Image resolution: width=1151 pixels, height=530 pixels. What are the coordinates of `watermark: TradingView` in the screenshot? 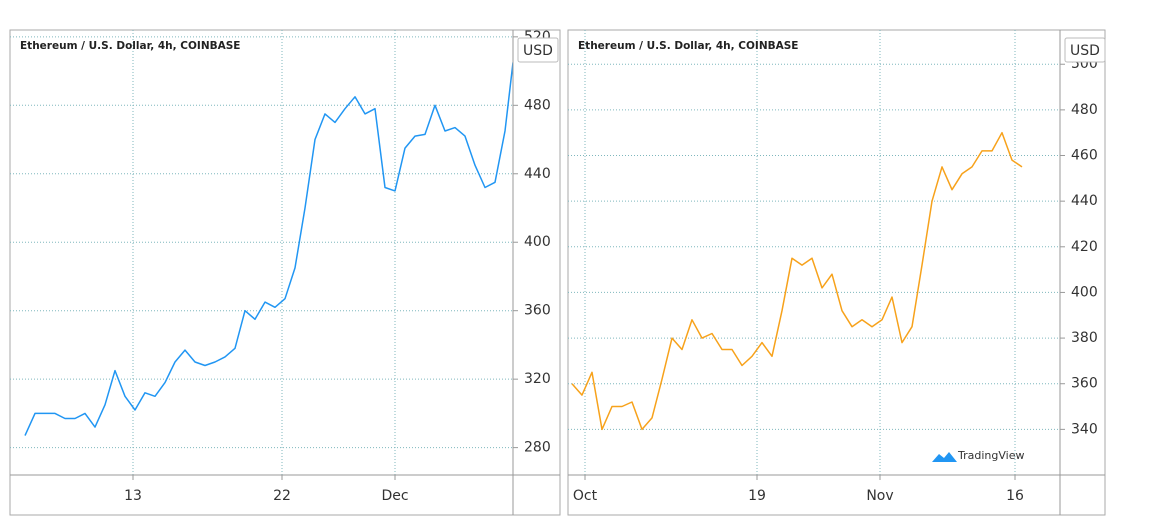 It's located at (990, 455).